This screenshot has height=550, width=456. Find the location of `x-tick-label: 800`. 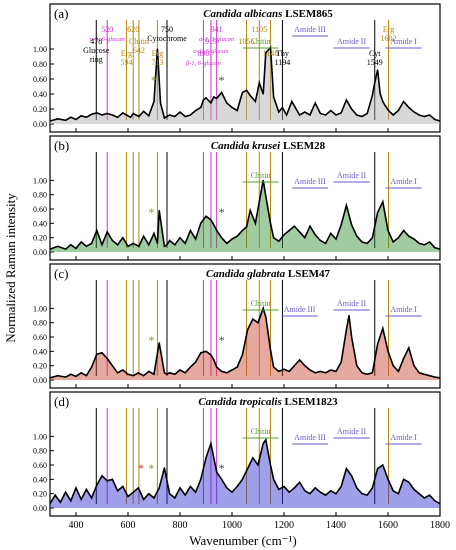

x-tick-label: 800 is located at coordinates (180, 525).